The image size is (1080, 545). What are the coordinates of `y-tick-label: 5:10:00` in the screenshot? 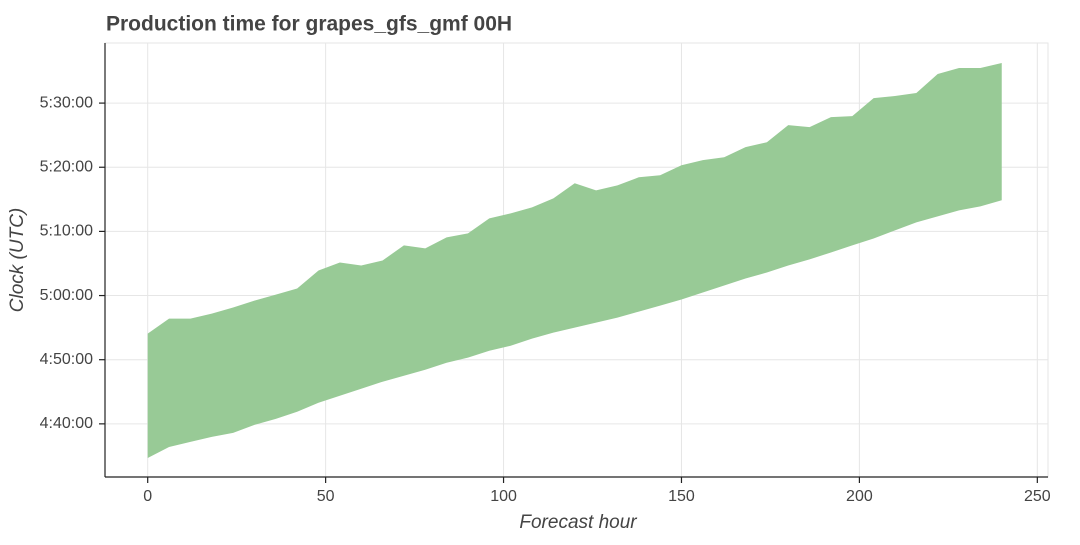 It's located at (66, 231).